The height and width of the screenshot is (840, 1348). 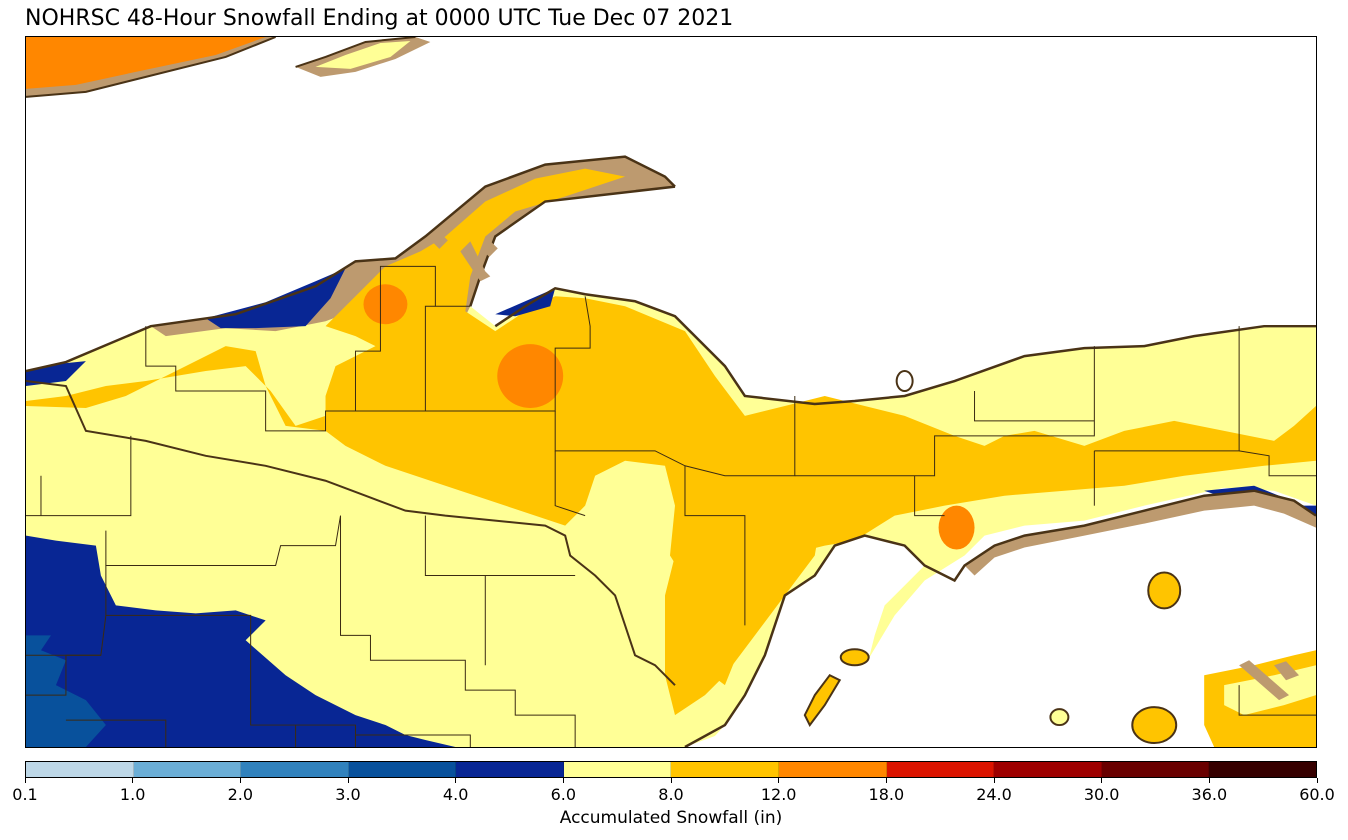 What do you see at coordinates (348, 794) in the screenshot?
I see `colorbar-tick-label: 3.0` at bounding box center [348, 794].